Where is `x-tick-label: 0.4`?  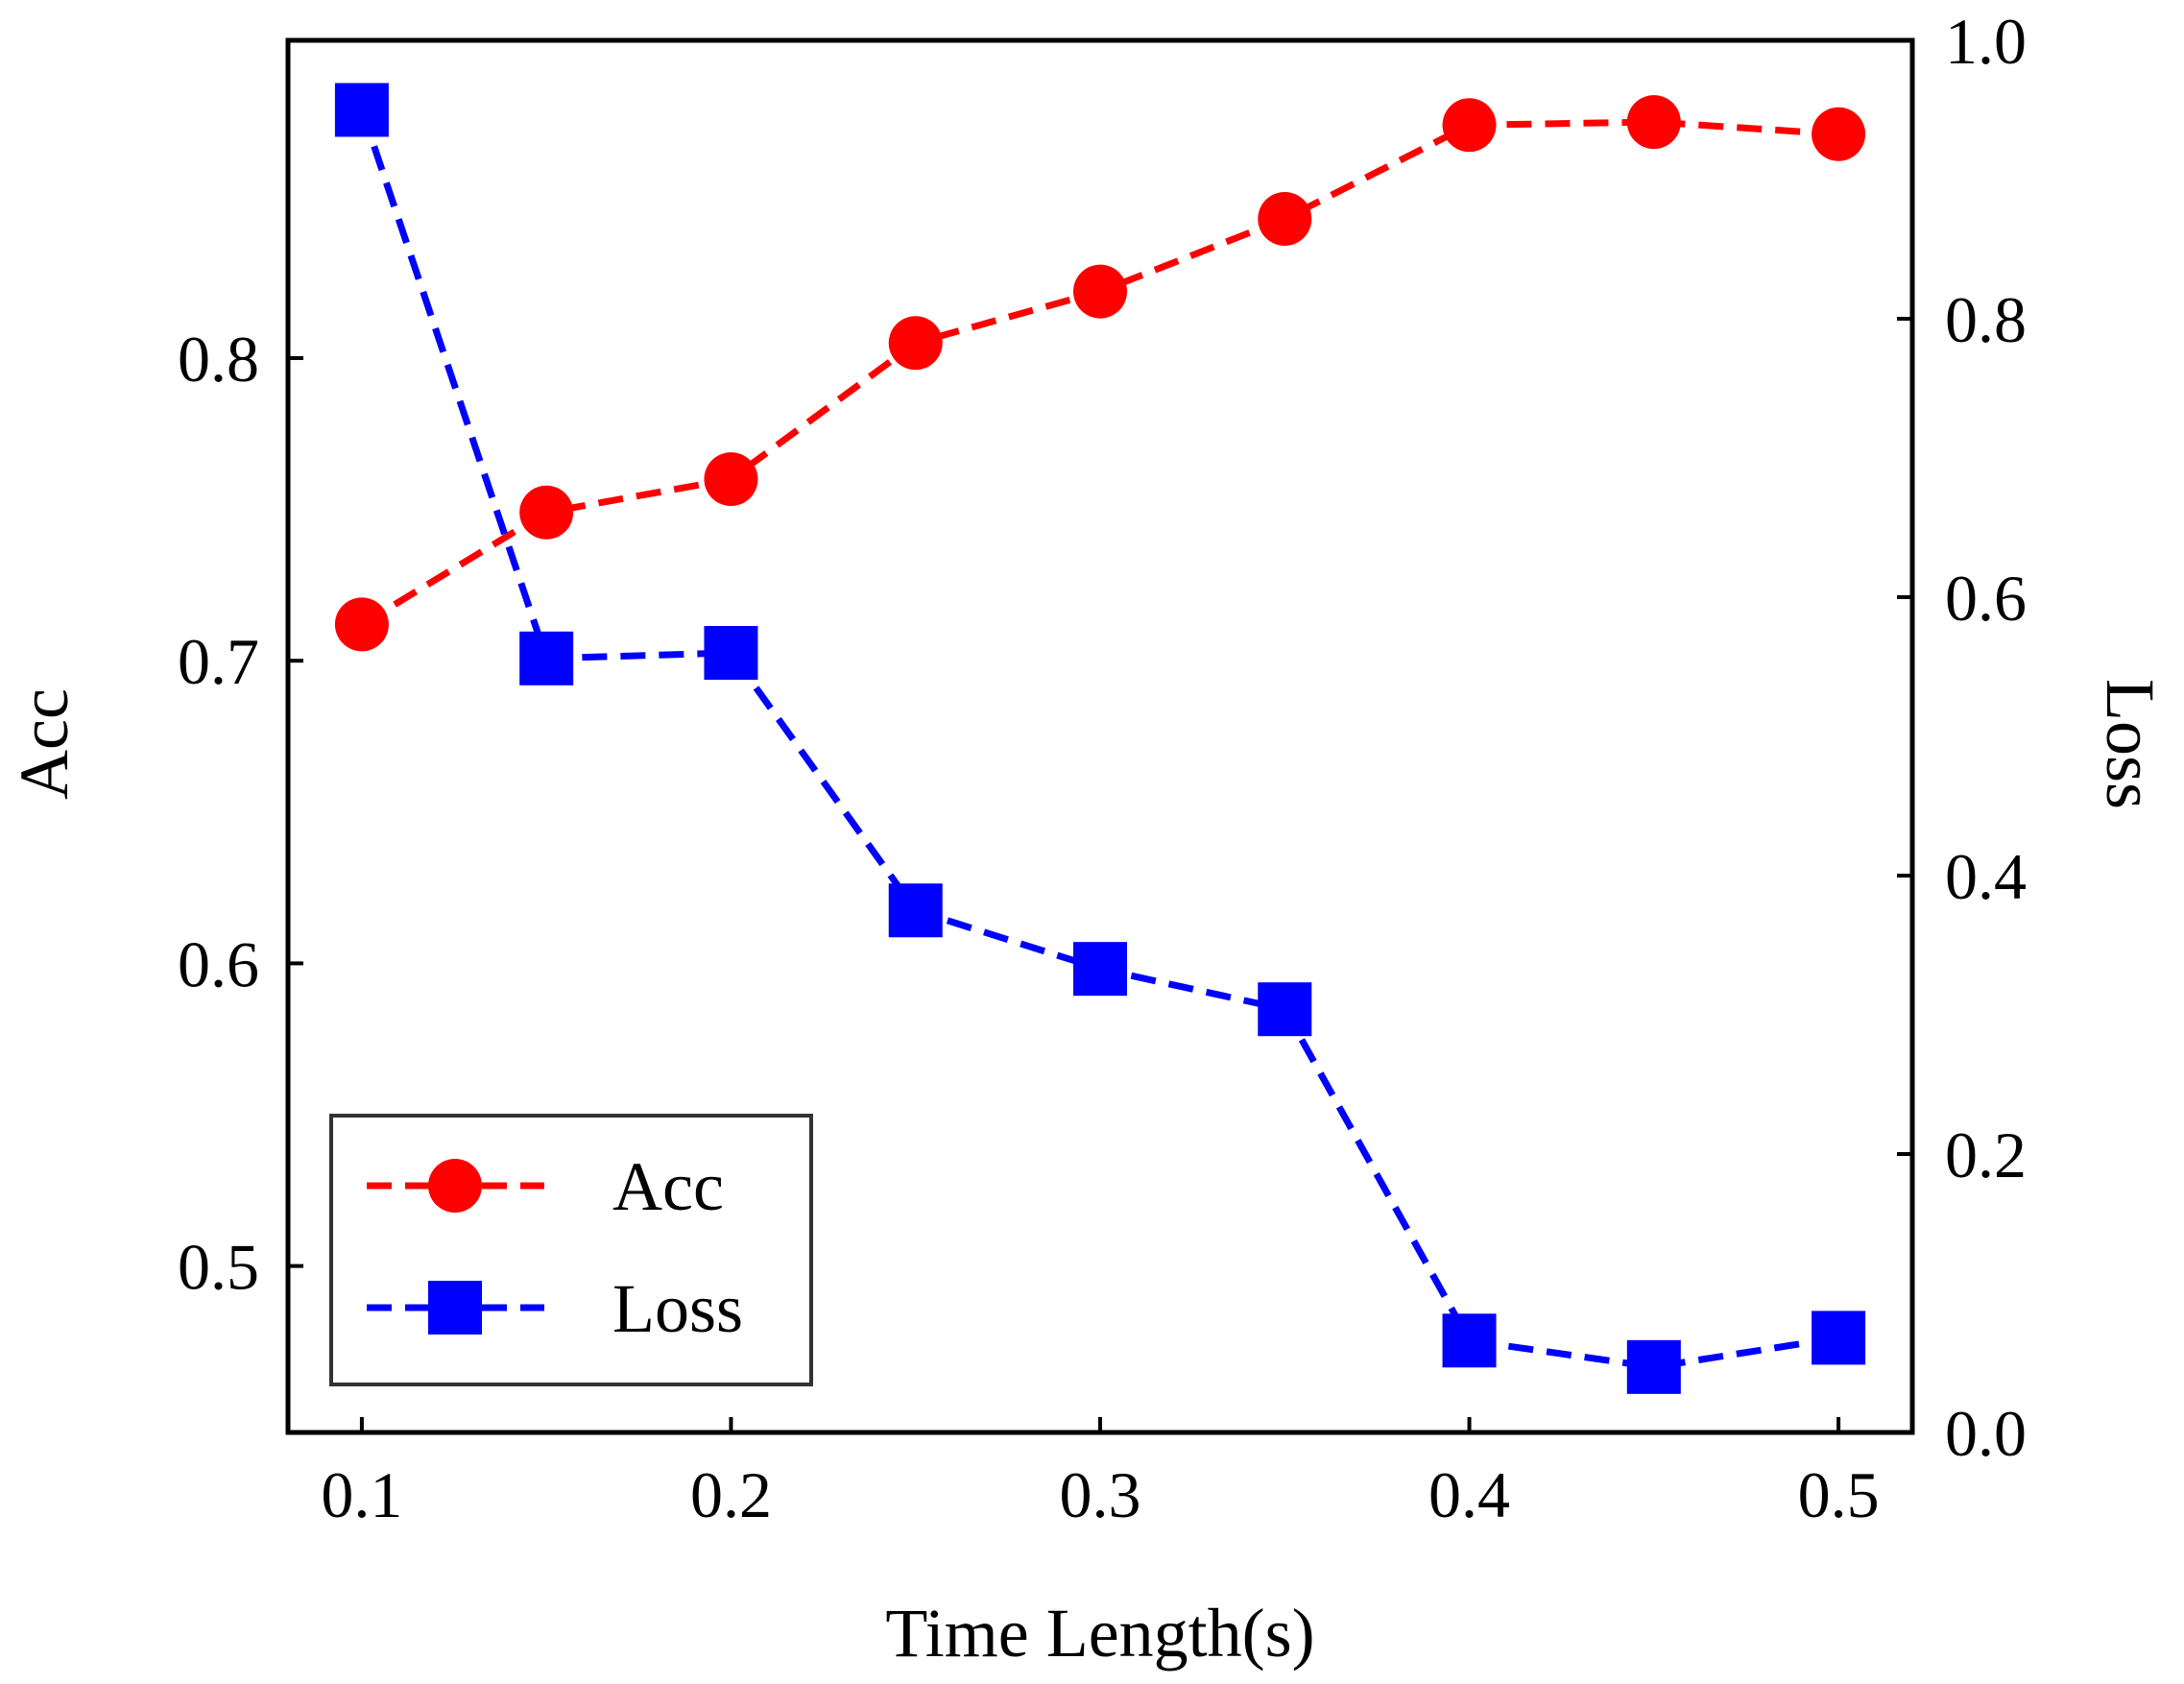 x-tick-label: 0.4 is located at coordinates (1469, 1494).